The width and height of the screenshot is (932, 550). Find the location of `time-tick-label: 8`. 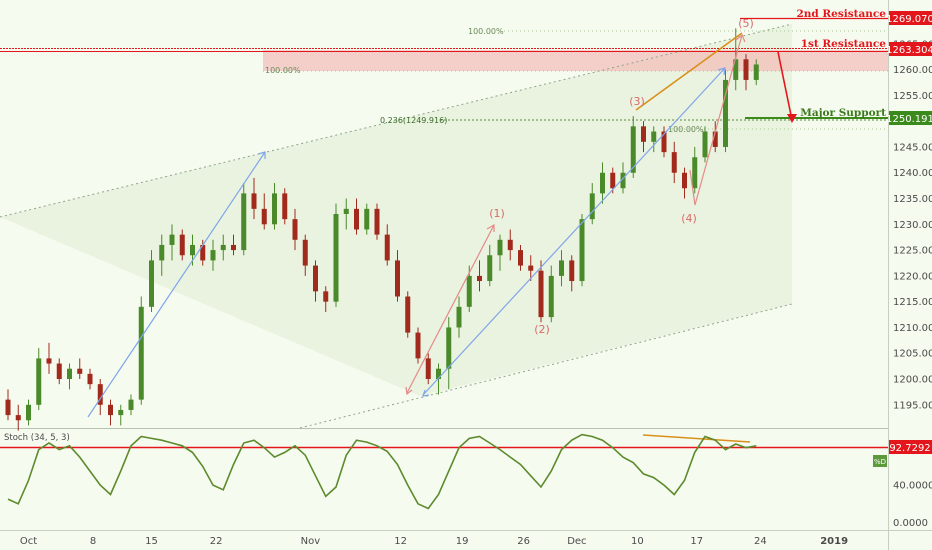

time-tick-label: 8 is located at coordinates (93, 541).